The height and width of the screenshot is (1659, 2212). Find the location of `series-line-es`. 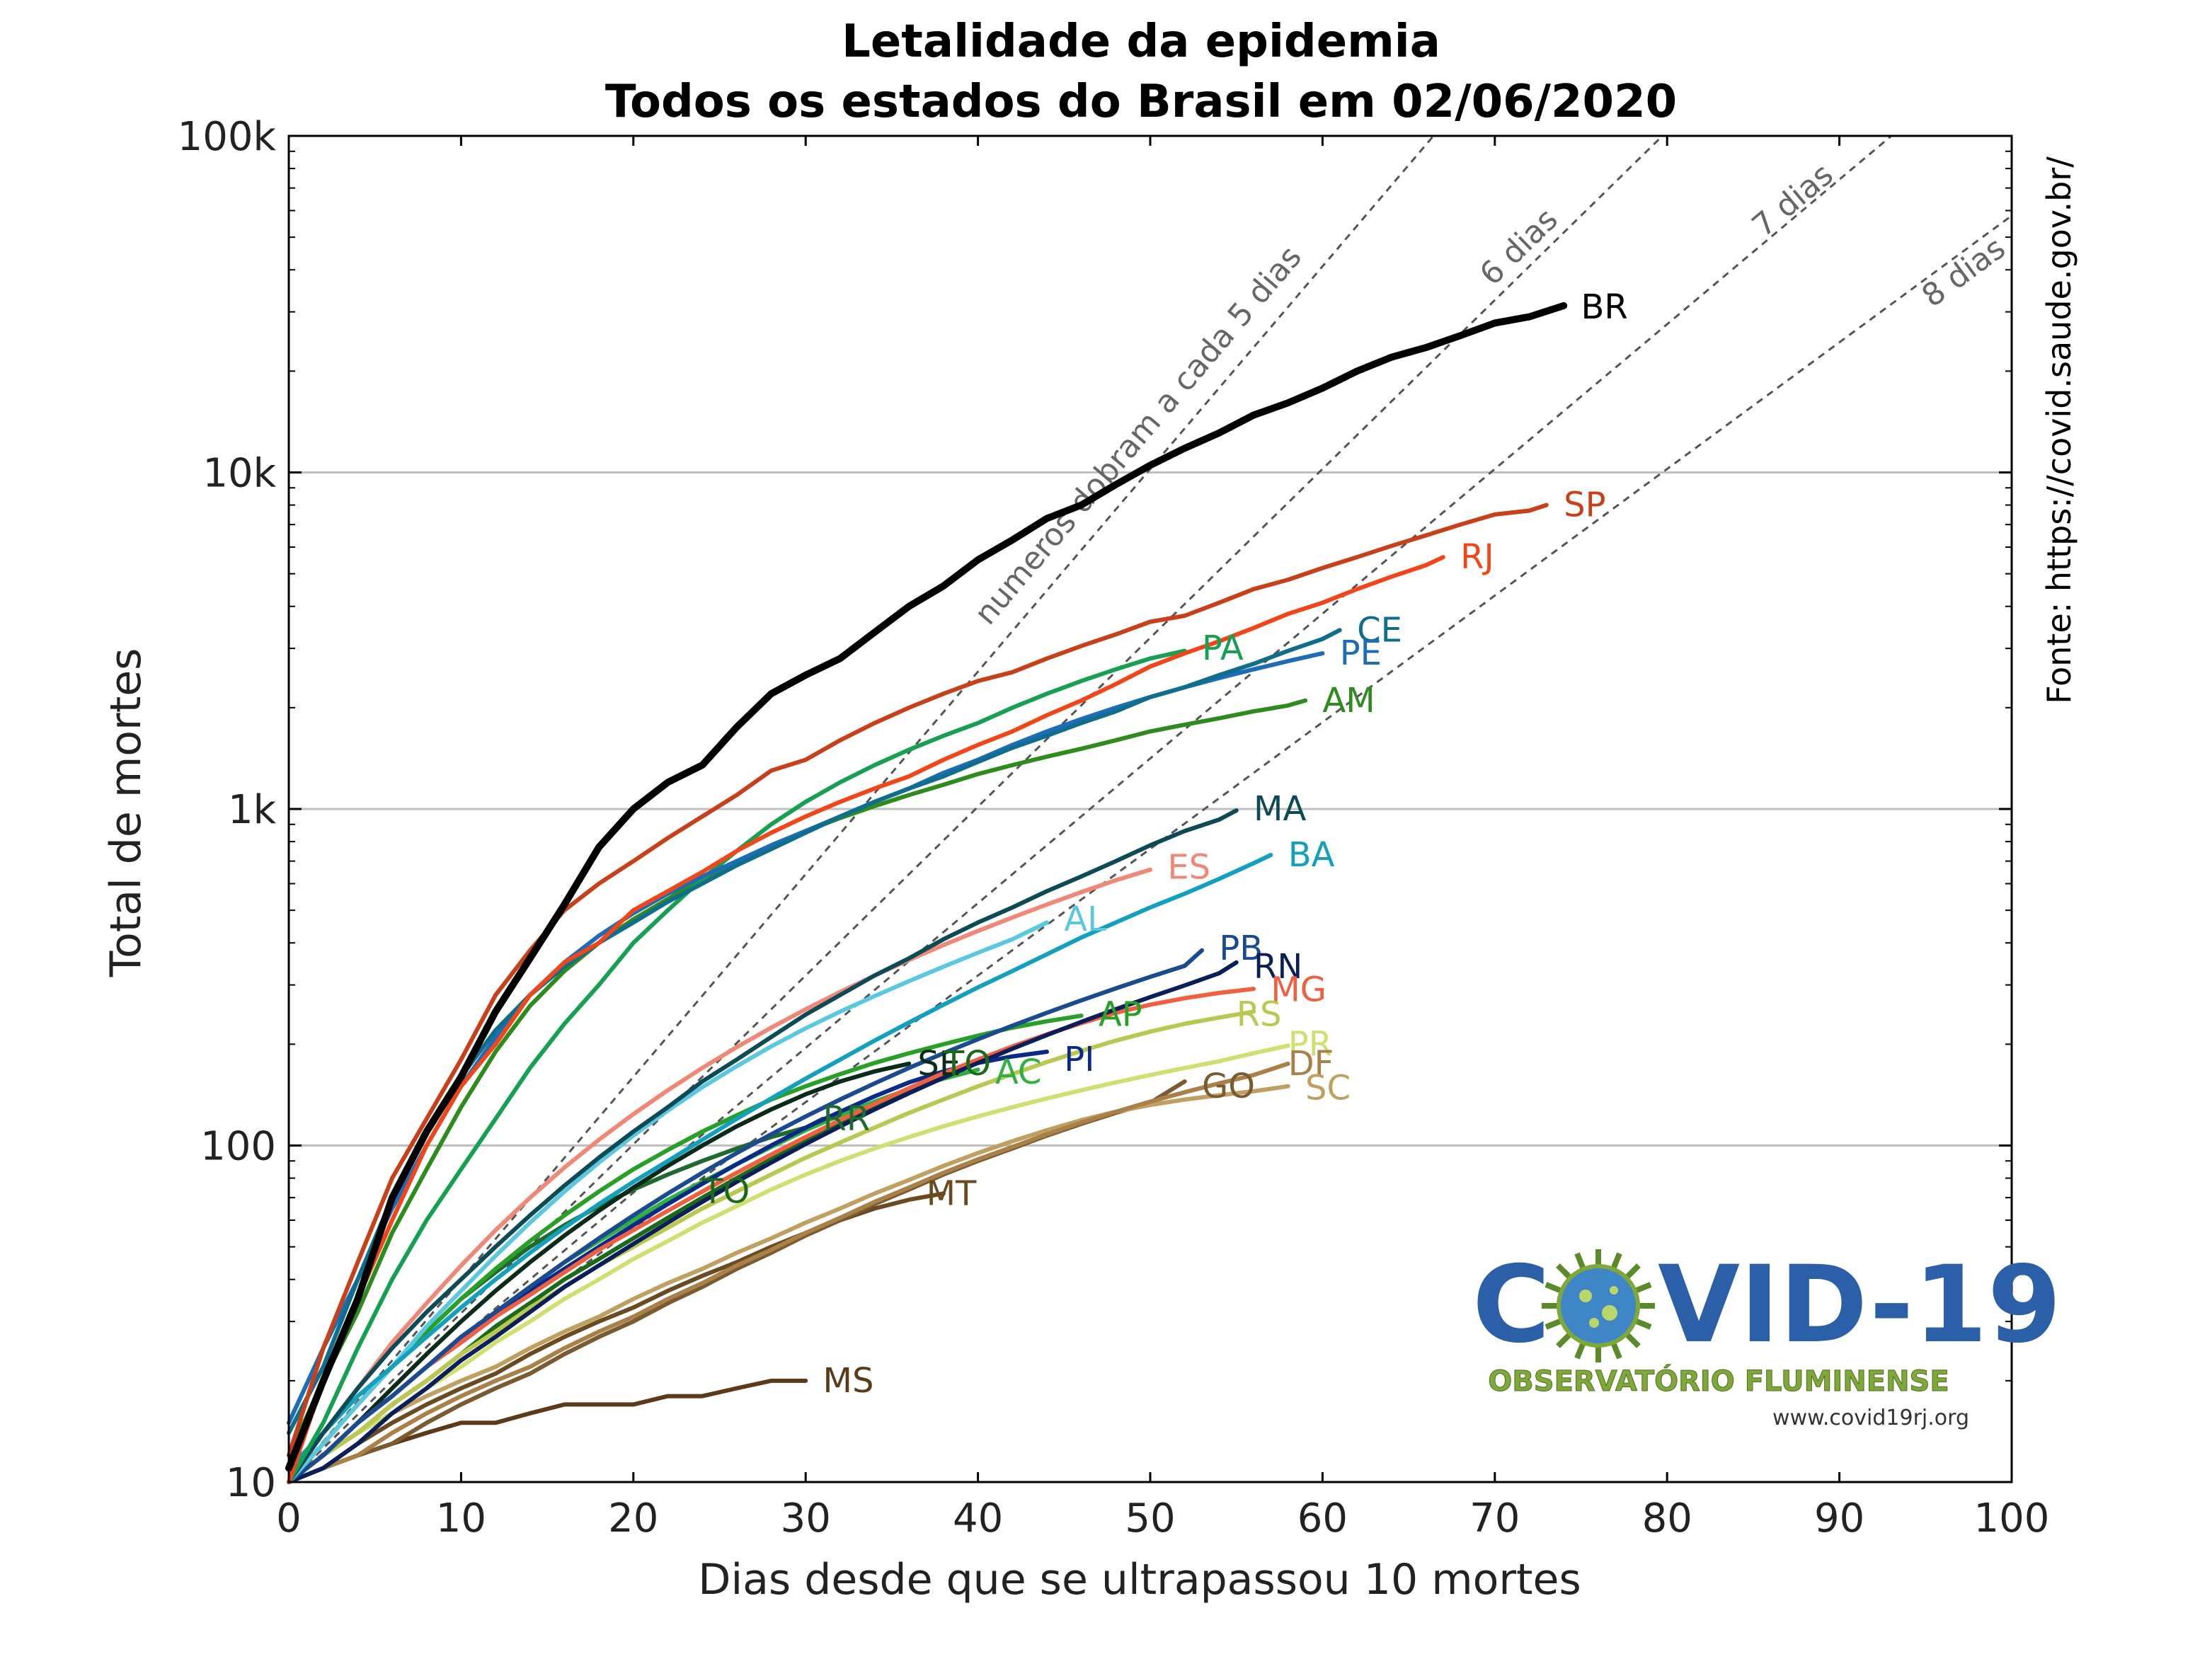

series-line-es is located at coordinates (719, 1175).